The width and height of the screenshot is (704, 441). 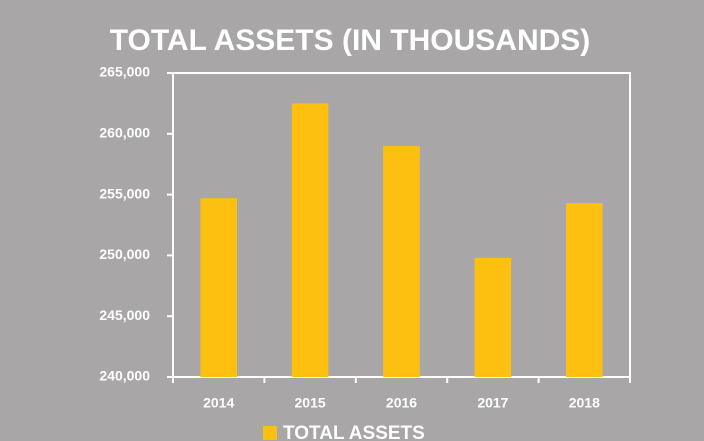 I want to click on legend-swatch, so click(x=270, y=433).